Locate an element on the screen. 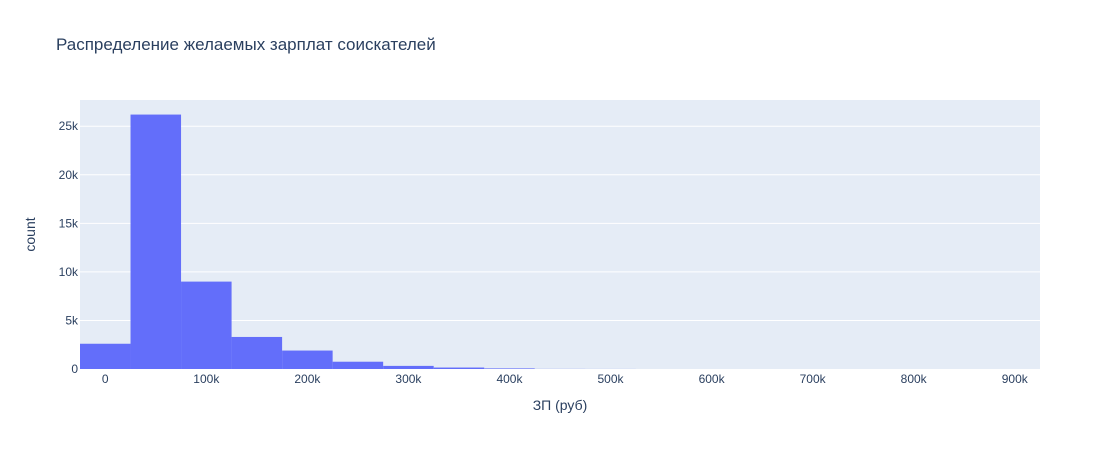 This screenshot has width=1119, height=450. x-tick-label: 900k is located at coordinates (1015, 379).